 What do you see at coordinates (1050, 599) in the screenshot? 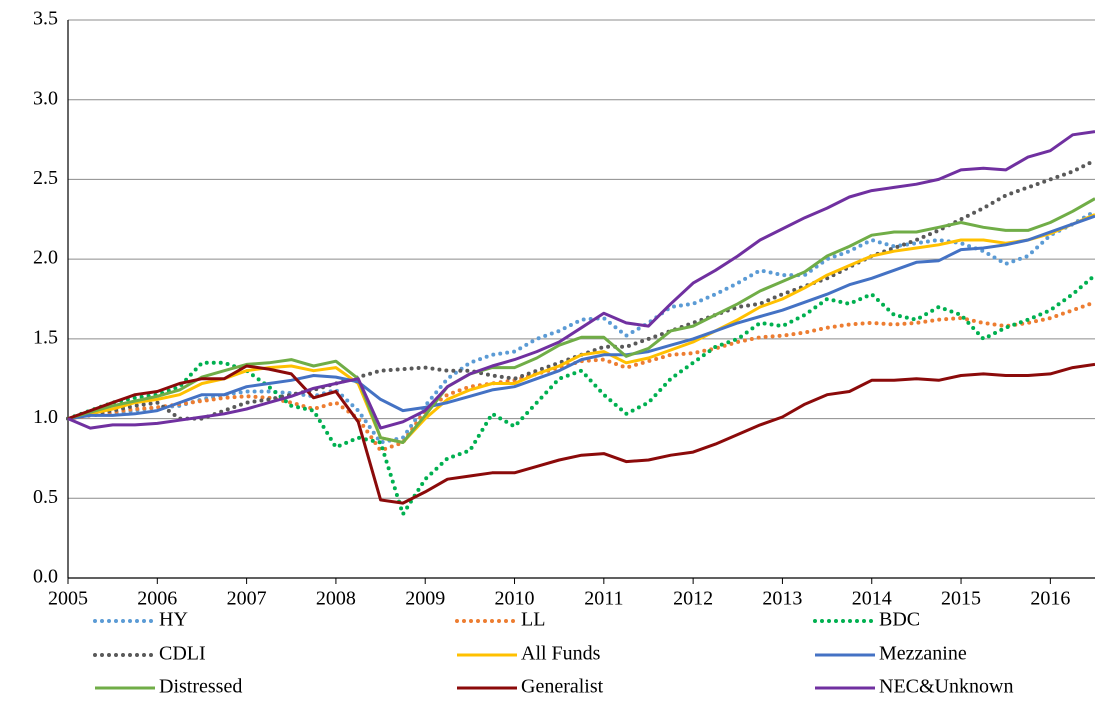
I see `x-tick-label: 2016` at bounding box center [1050, 599].